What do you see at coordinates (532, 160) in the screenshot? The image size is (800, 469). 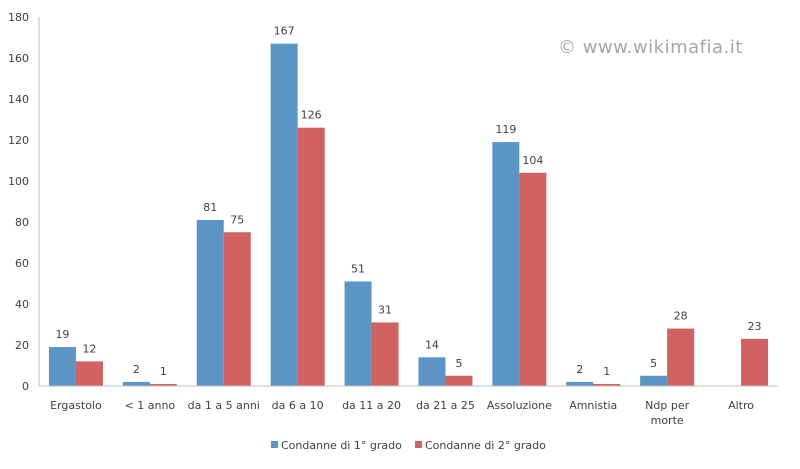 I see `data-label: 104` at bounding box center [532, 160].